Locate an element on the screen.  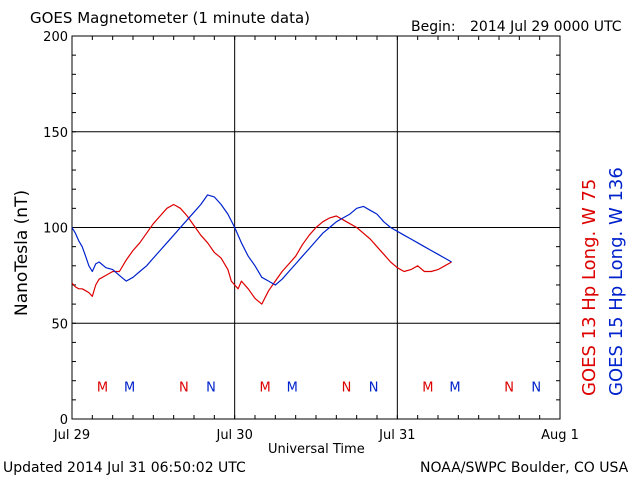
legend-goes15: GOES 15 Hp Long. W 136 is located at coordinates (616, 281).